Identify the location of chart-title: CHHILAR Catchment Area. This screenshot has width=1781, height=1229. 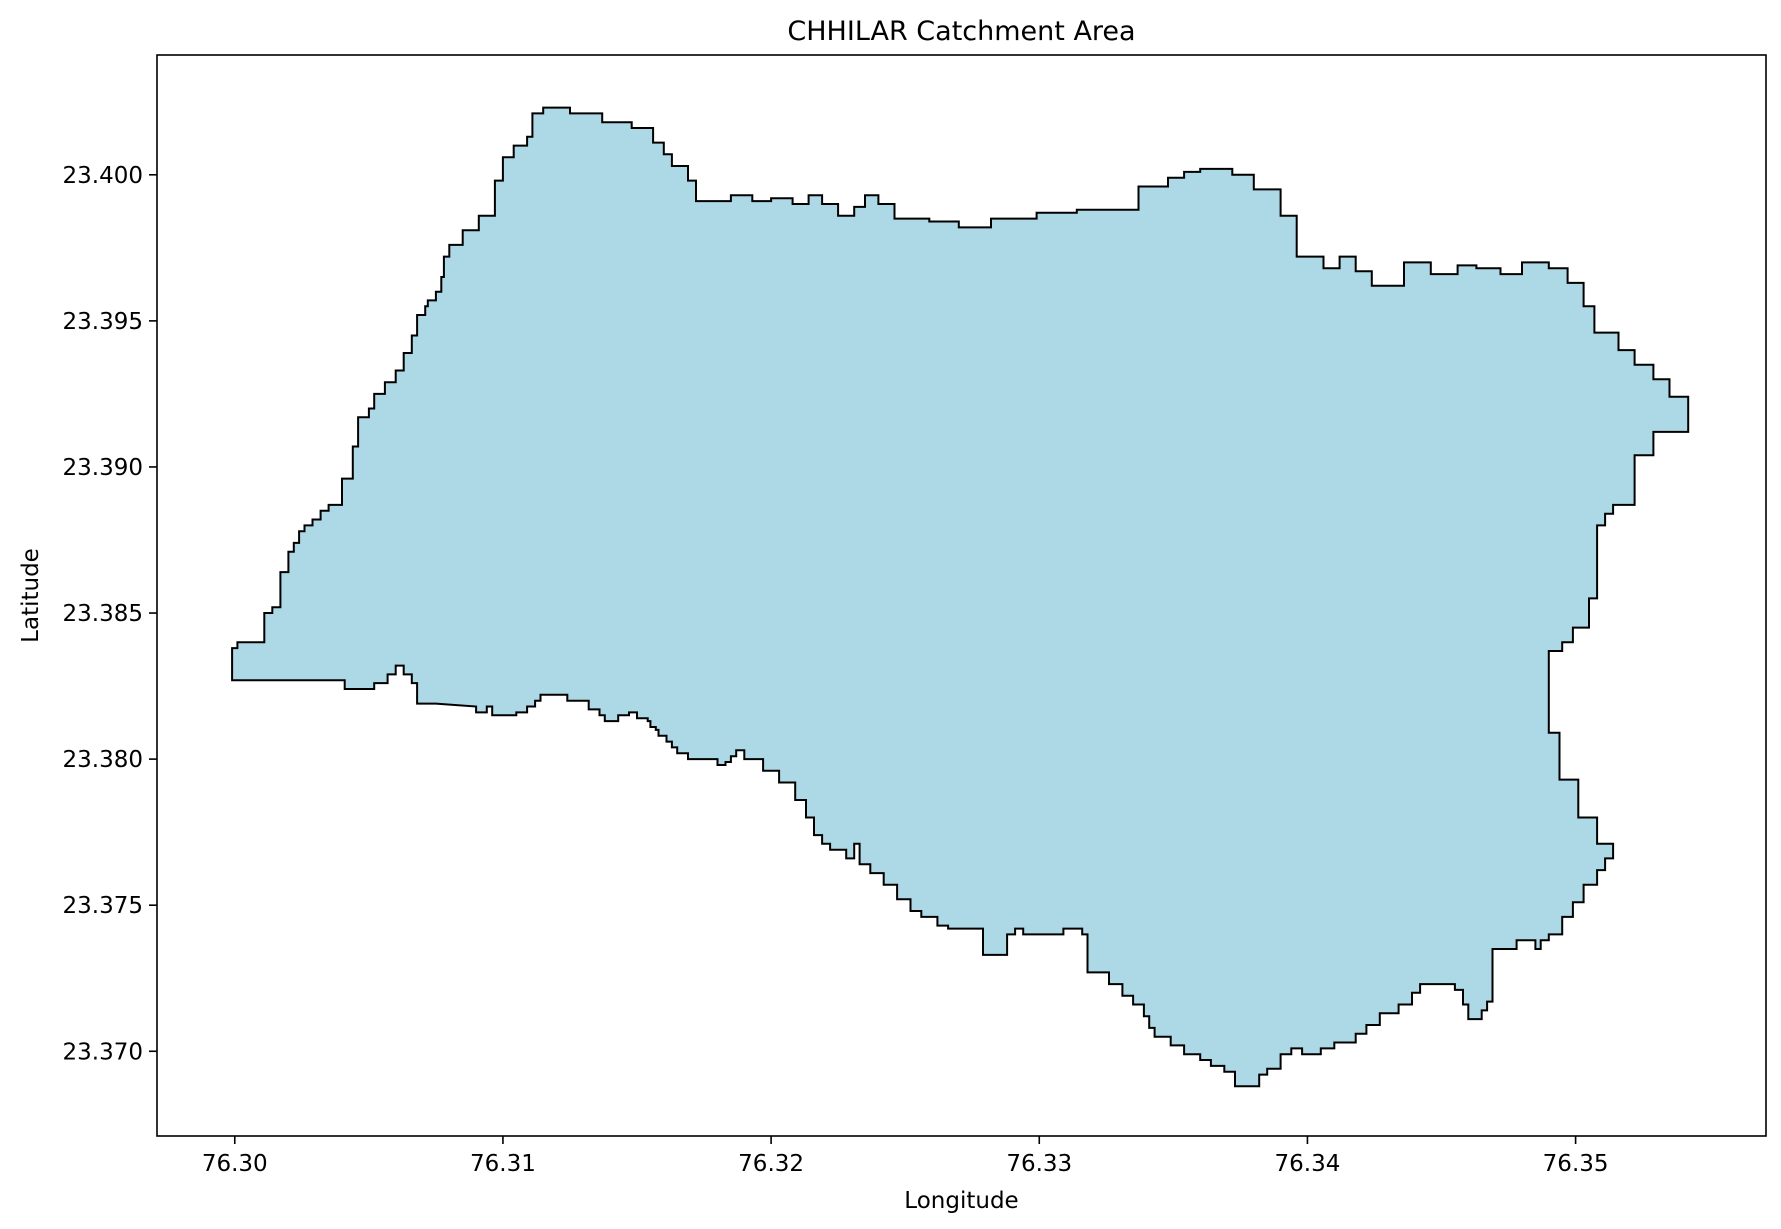
(961, 31).